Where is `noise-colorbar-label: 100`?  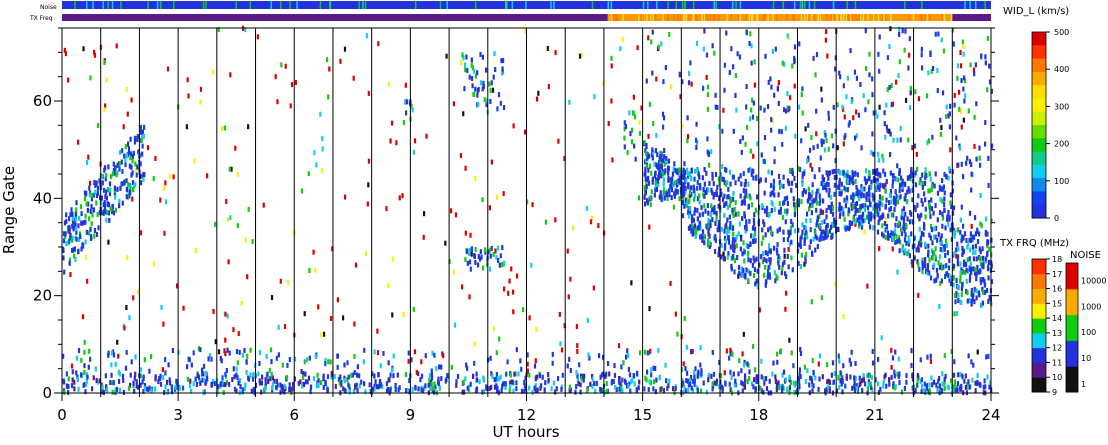
noise-colorbar-label: 100 is located at coordinates (1088, 332).